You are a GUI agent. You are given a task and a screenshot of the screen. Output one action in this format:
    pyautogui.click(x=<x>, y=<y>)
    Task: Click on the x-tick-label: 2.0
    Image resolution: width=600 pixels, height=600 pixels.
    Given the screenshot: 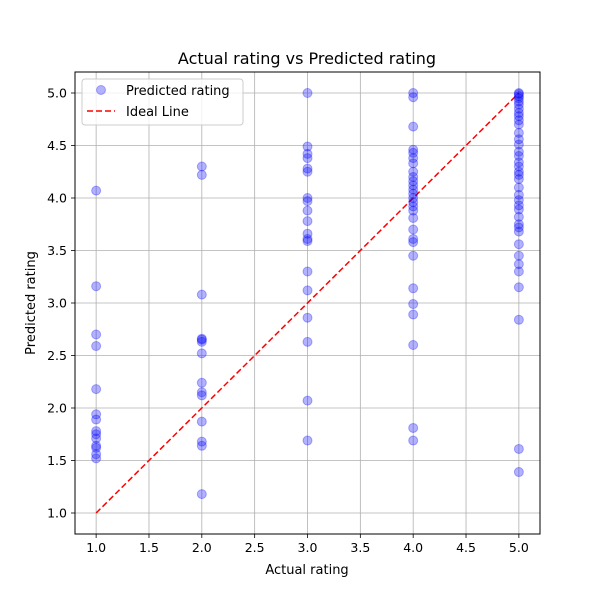 What is the action you would take?
    pyautogui.click(x=202, y=547)
    